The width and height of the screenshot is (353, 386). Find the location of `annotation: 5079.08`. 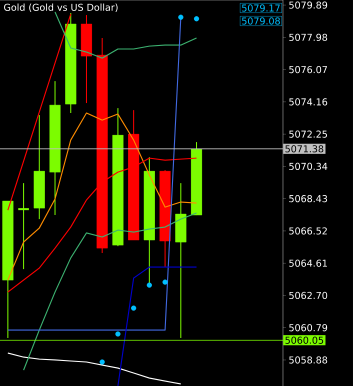

annotation: 5079.08 is located at coordinates (261, 21).